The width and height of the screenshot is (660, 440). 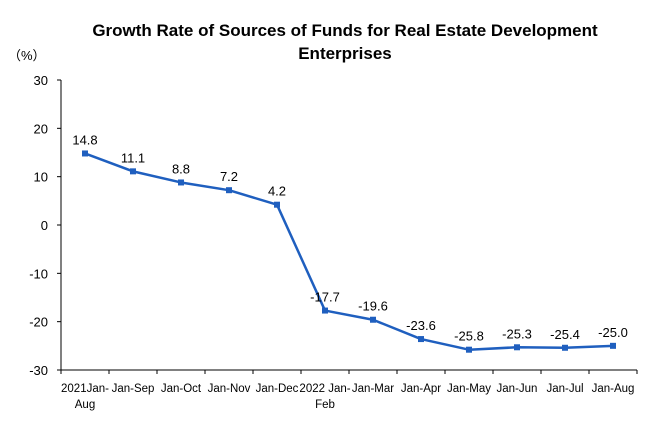 I want to click on chart-title-line-2: Enterprises, so click(x=345, y=53).